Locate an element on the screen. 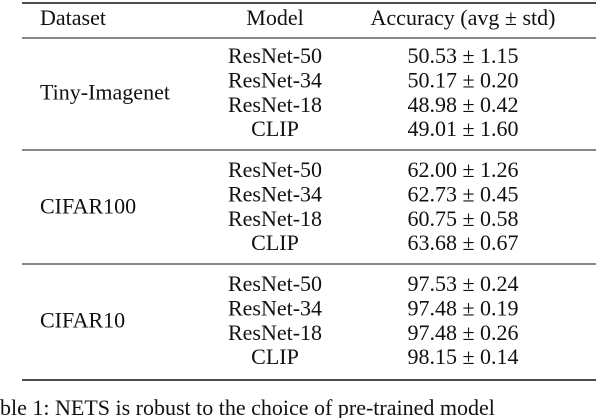  accuracy-cell: 50.17 ± 0.20 is located at coordinates (462, 79).